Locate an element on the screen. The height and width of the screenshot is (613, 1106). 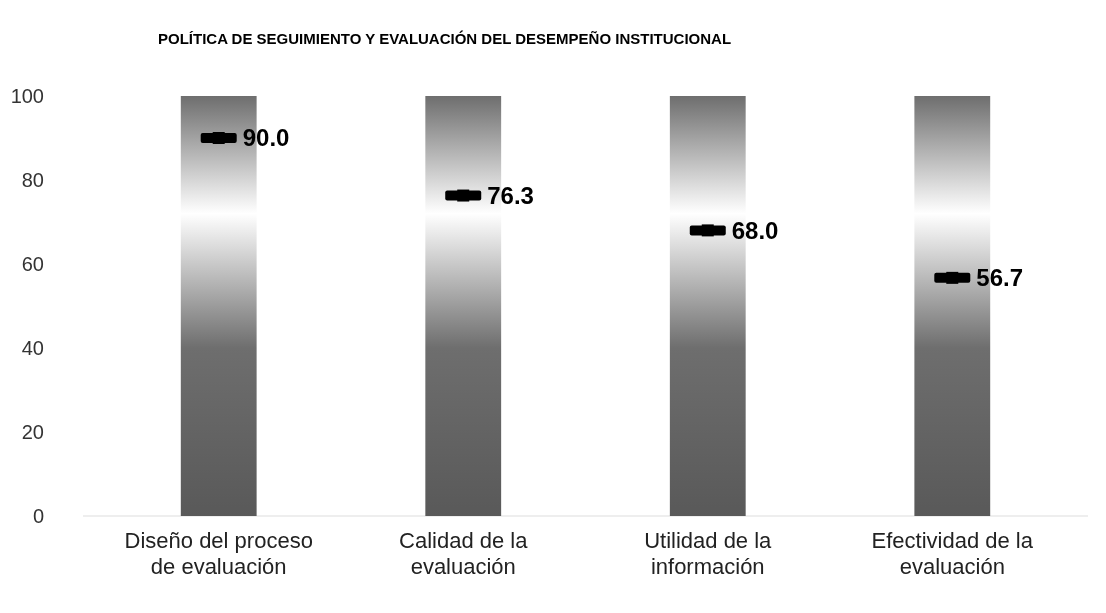
y-tick-label: 20 is located at coordinates (32, 432).